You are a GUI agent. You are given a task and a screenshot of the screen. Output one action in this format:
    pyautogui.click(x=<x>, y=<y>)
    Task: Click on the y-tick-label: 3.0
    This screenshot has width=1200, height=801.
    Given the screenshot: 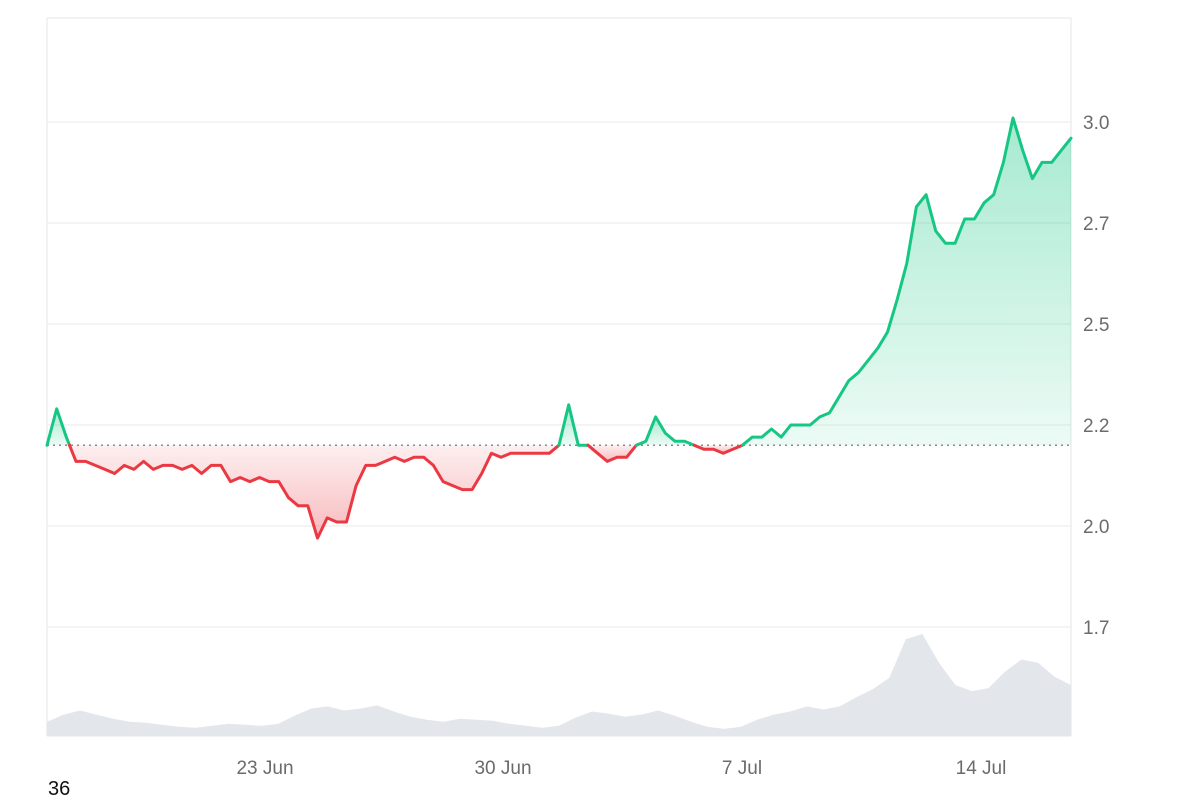 What is the action you would take?
    pyautogui.click(x=1096, y=123)
    